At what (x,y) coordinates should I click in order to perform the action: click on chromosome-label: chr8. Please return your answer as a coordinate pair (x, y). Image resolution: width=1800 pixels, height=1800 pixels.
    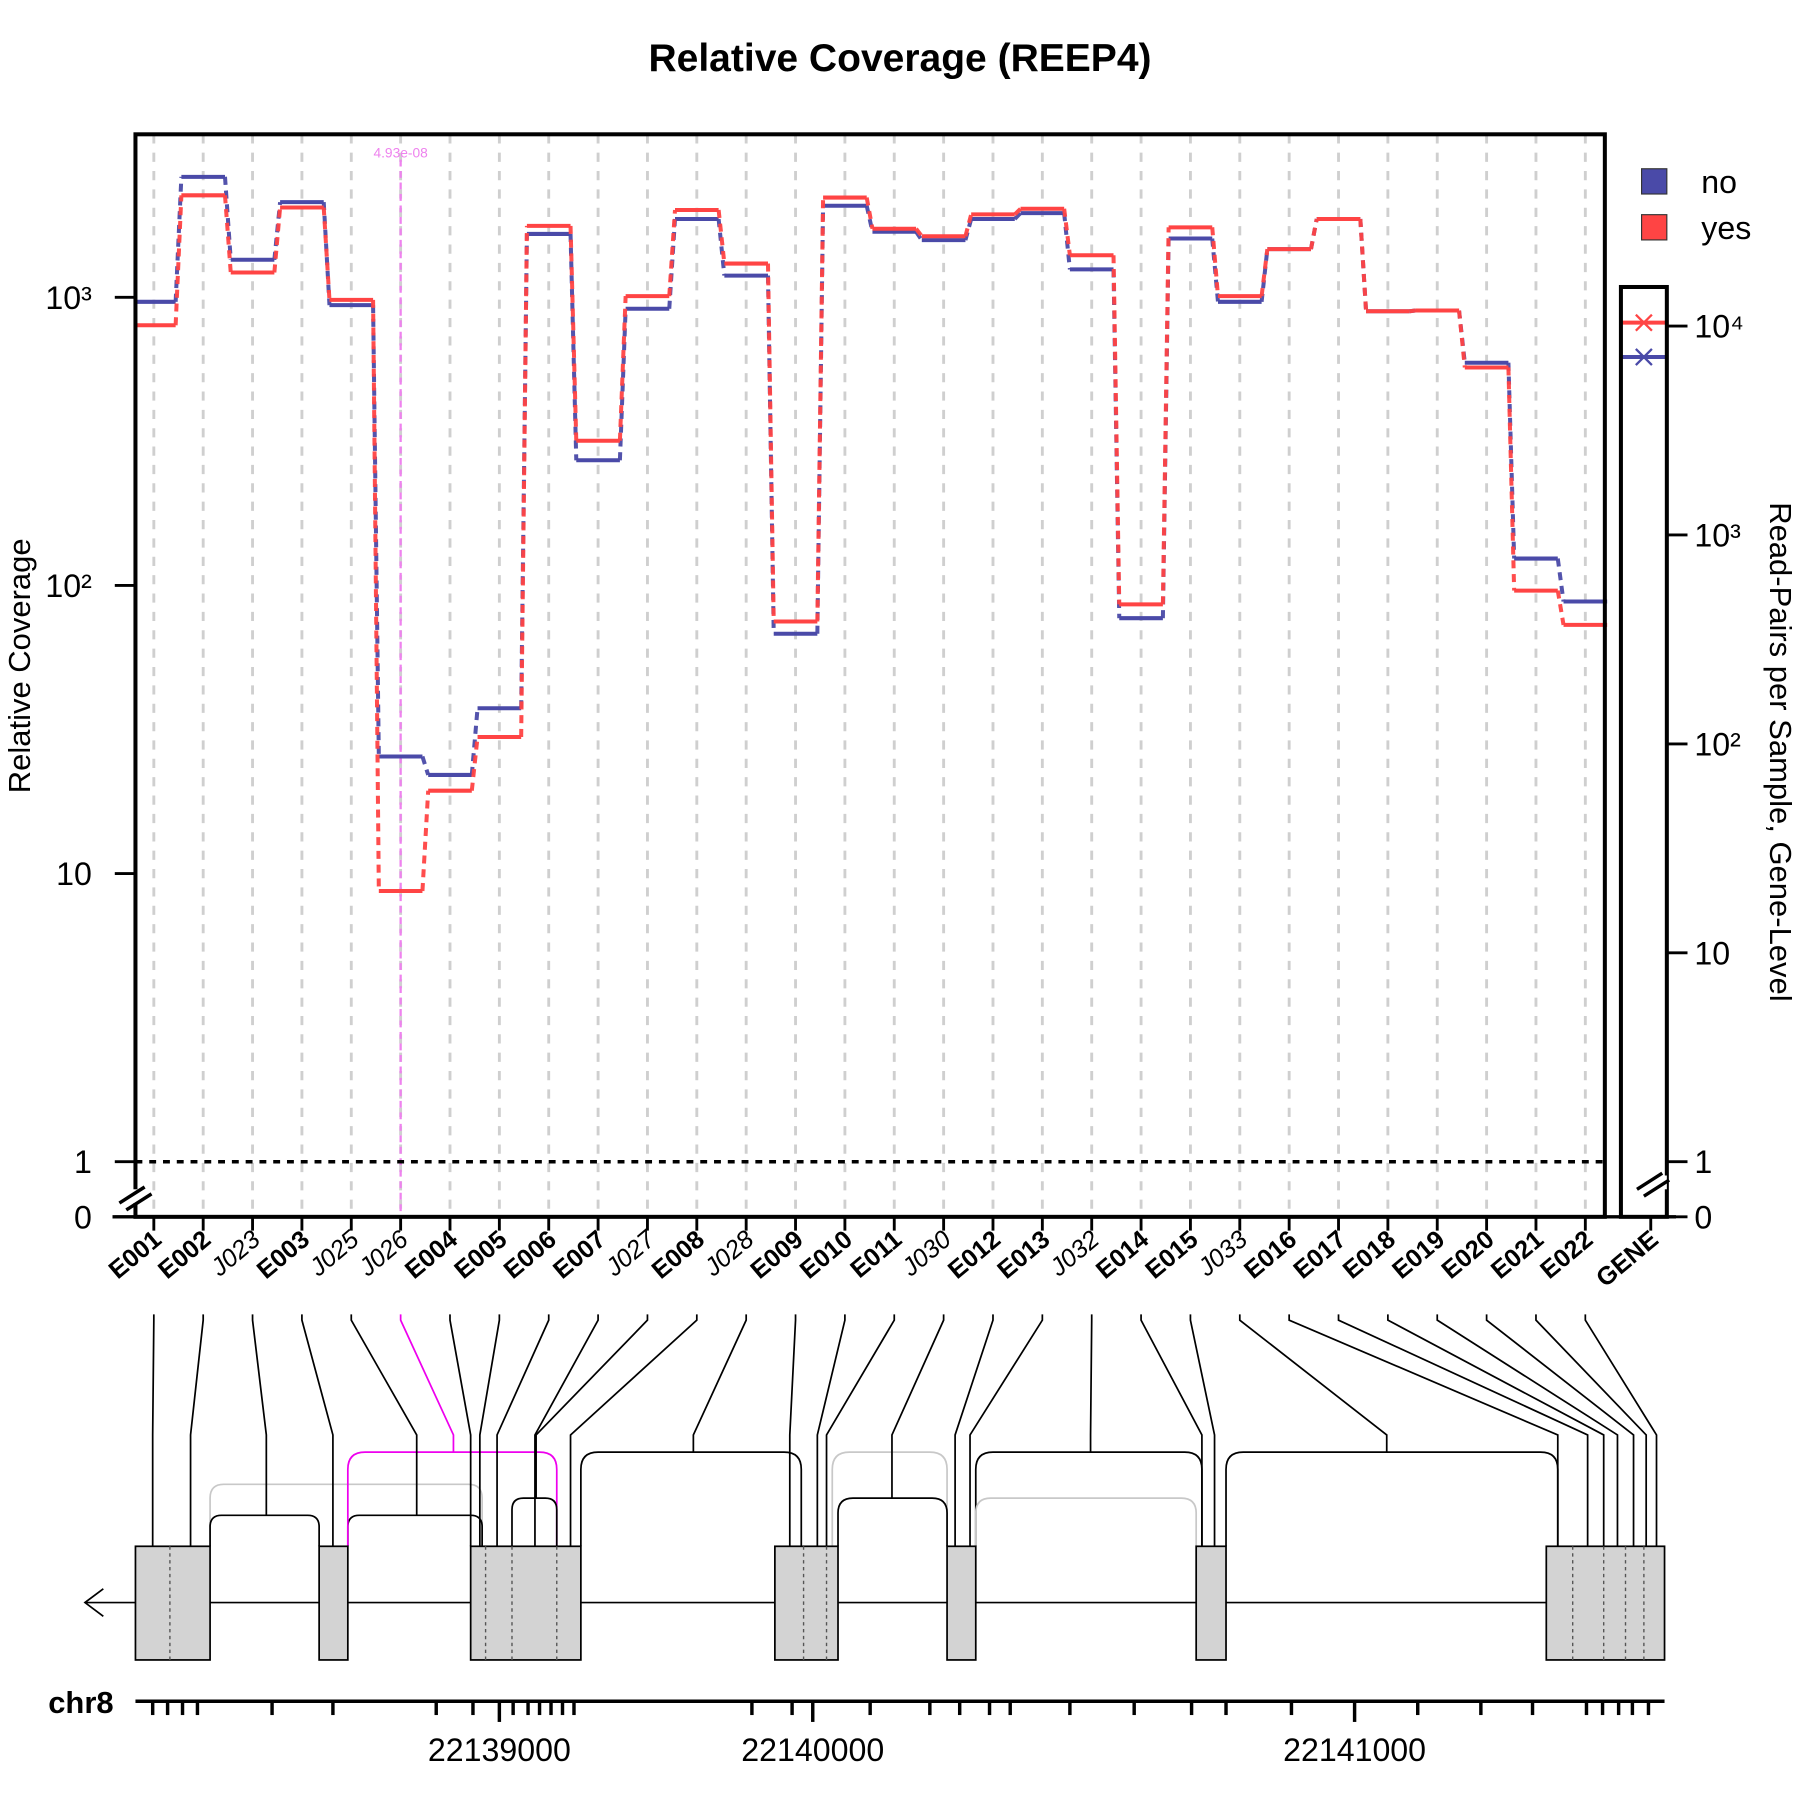
    Looking at the image, I should click on (80, 1702).